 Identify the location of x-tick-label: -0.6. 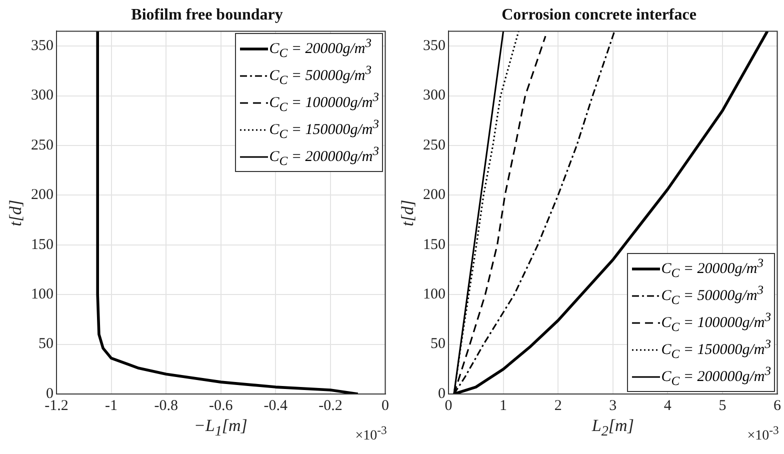
(221, 406).